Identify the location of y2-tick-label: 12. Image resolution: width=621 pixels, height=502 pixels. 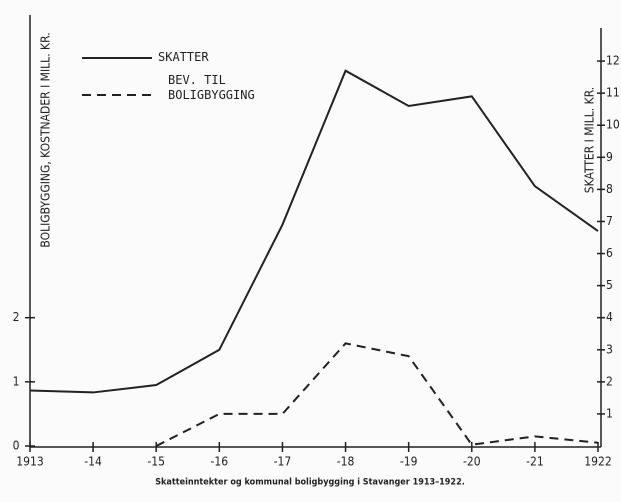
(613, 61).